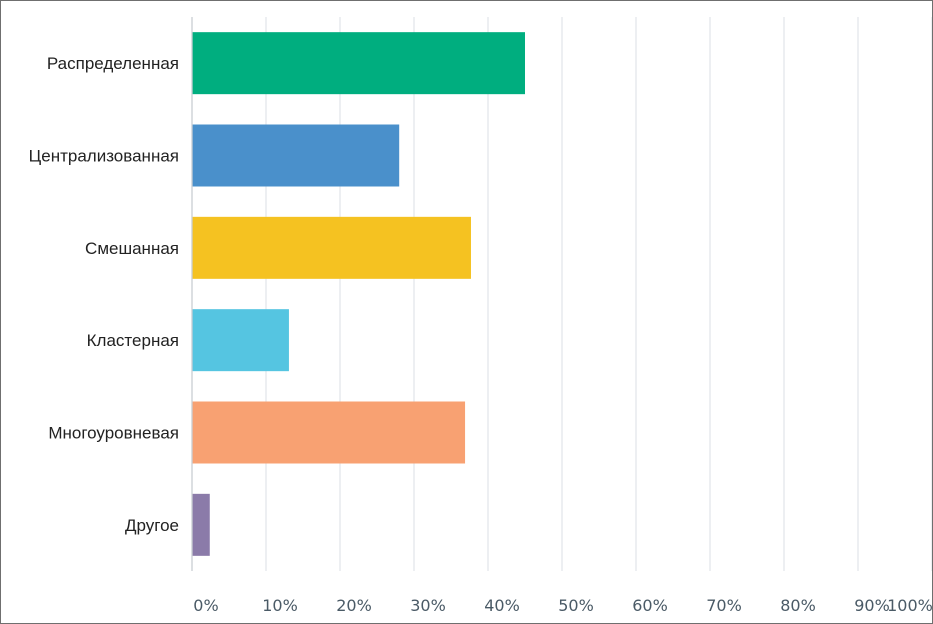 This screenshot has height=624, width=933. Describe the element at coordinates (280, 605) in the screenshot. I see `x-tick-label: 10%` at that location.